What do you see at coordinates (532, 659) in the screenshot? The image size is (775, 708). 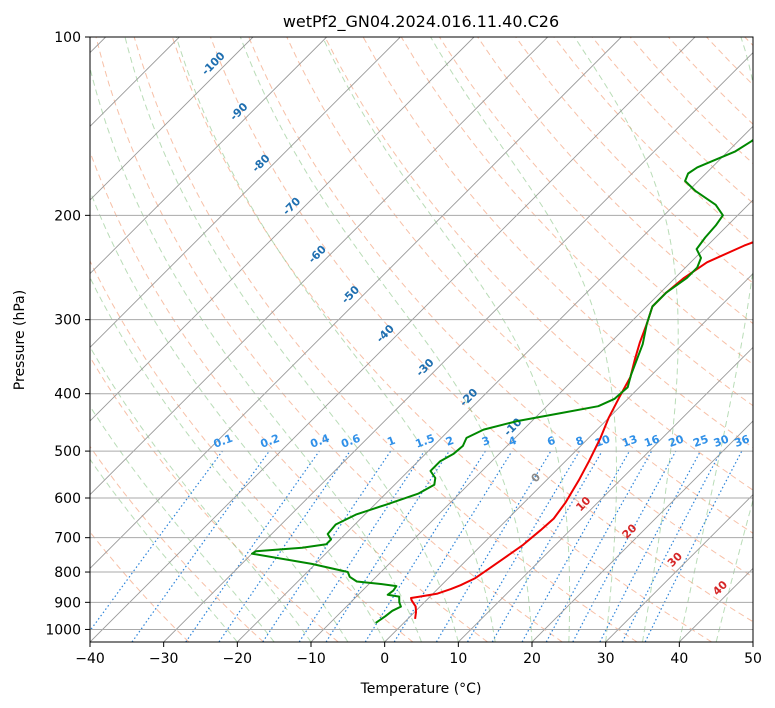 I see `x-tick-label: 20` at bounding box center [532, 659].